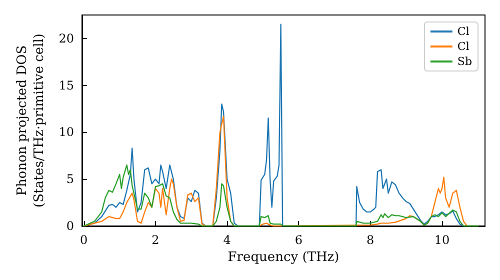 Image resolution: width=500 pixels, height=280 pixels. What do you see at coordinates (70, 179) in the screenshot?
I see `y-tick-label: 5` at bounding box center [70, 179].